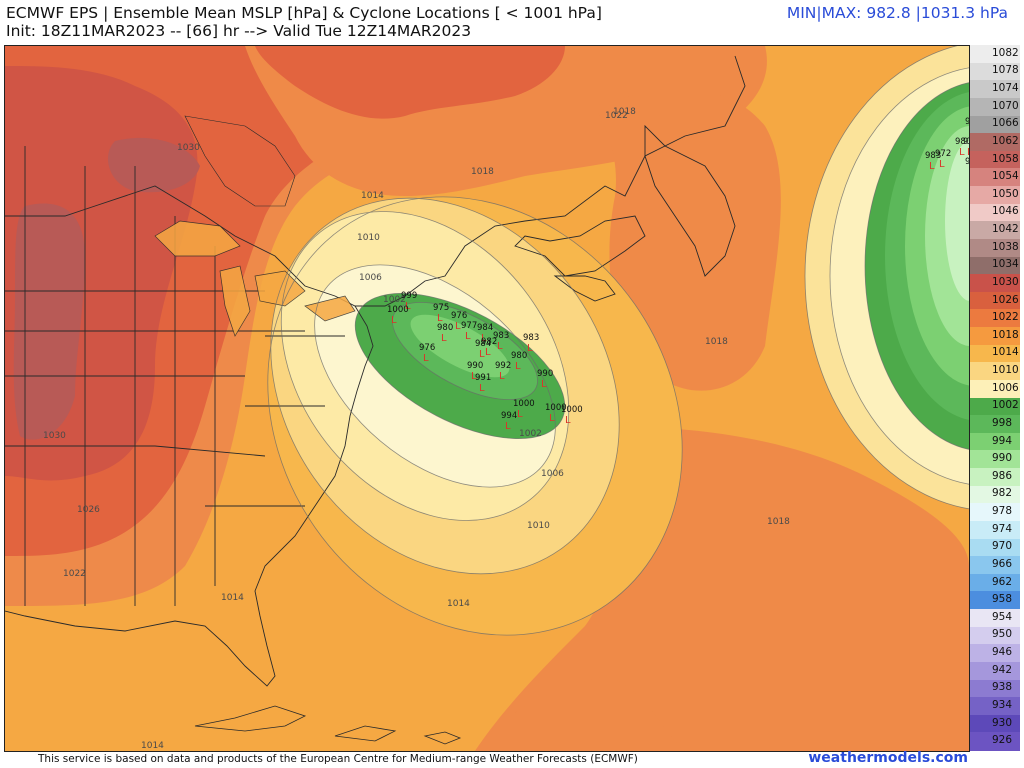 The width and height of the screenshot is (1024, 768). I want to click on colorbar-label: 990, so click(1002, 458).